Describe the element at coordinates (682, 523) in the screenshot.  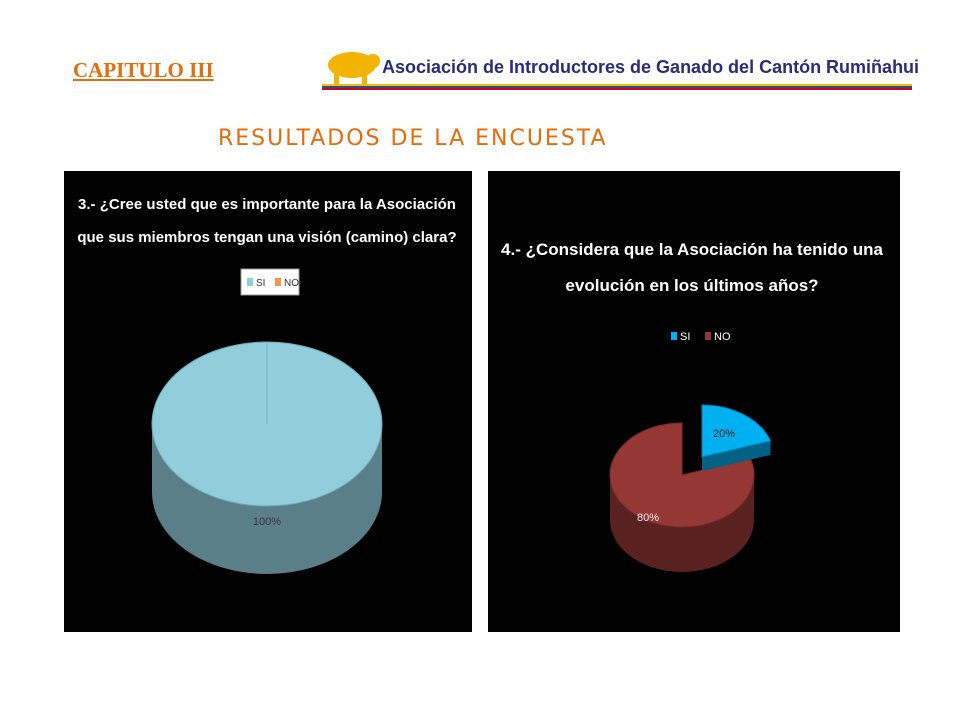
I see `pie-slice-side-no` at that location.